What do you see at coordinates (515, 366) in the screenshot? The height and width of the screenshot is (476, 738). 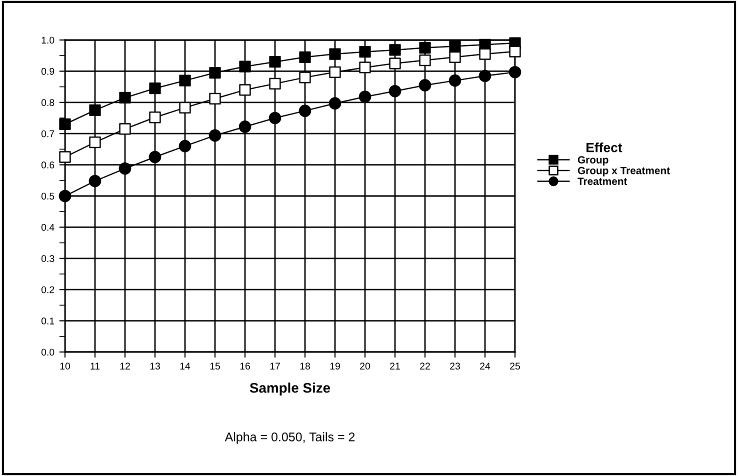 I see `x-tick-label: 25` at bounding box center [515, 366].